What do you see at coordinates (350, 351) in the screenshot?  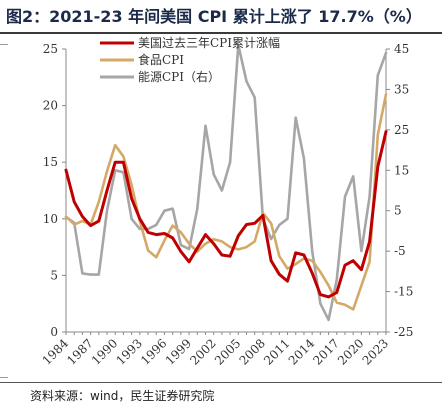 I see `x-axis-tick-label: 2020` at bounding box center [350, 351].